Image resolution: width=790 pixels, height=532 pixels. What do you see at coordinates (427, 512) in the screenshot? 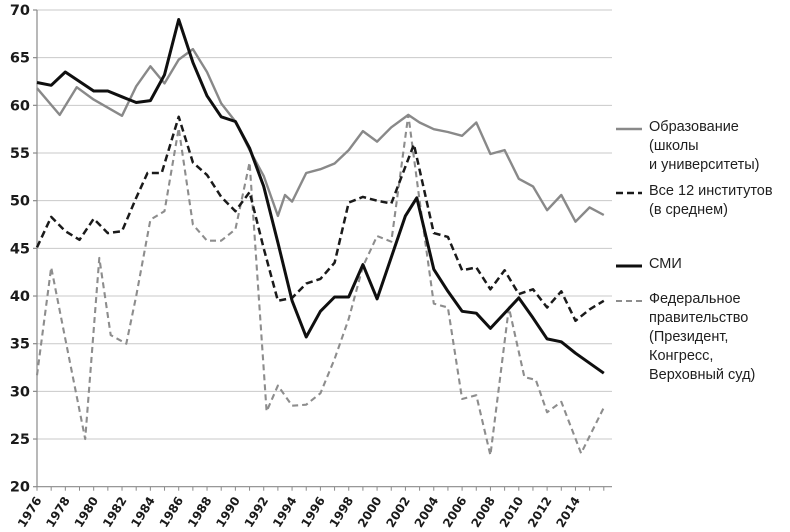
I see `x-axis-label-2004: 2004` at bounding box center [427, 512].